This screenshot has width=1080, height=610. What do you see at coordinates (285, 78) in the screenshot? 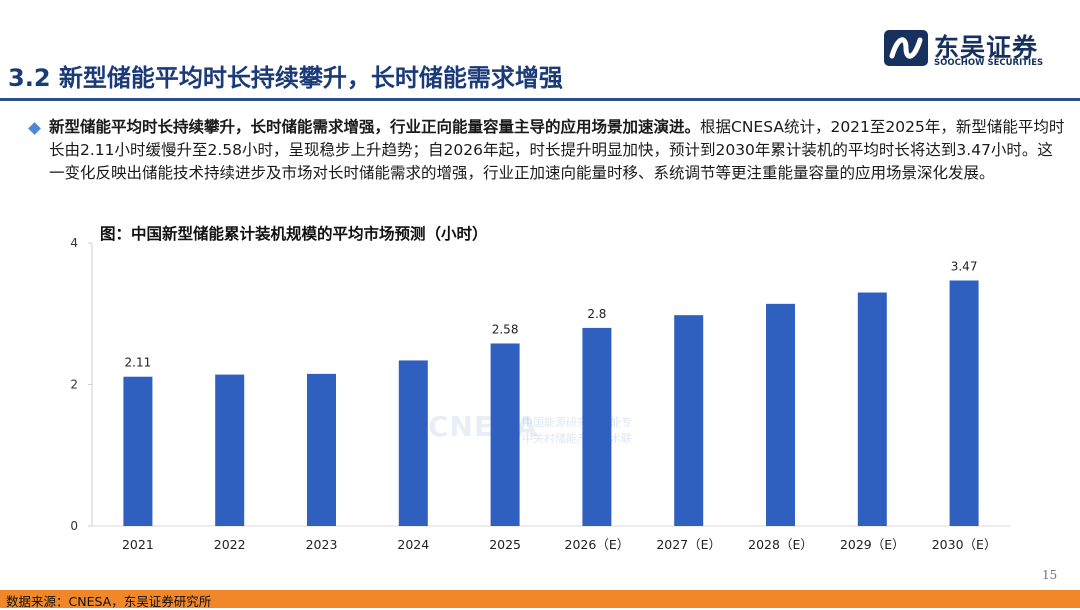
I see `page-title: 3.2 新型储能平均时长持续攀升，长时储能需求增强` at bounding box center [285, 78].